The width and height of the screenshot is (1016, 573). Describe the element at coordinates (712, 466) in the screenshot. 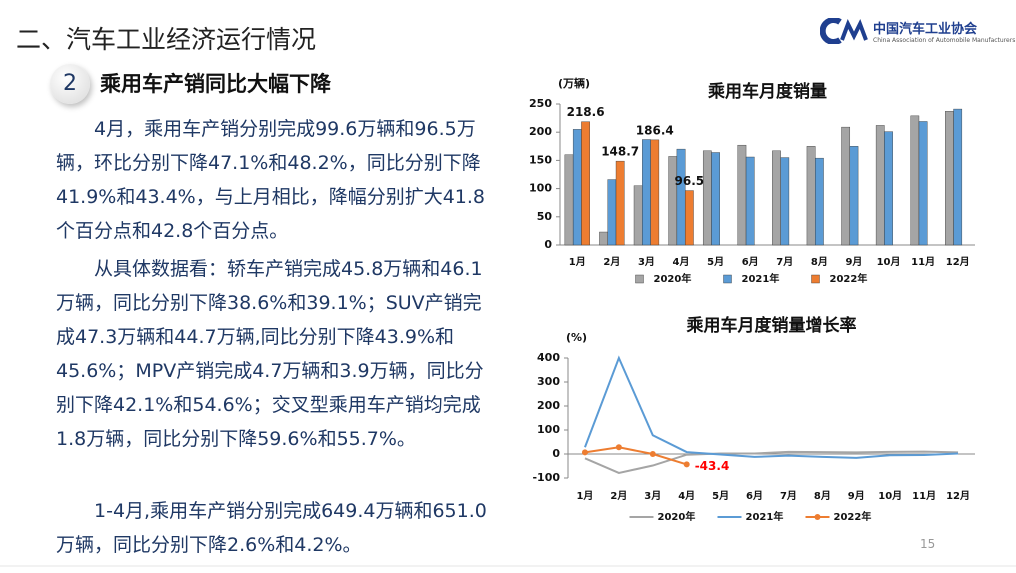

I see `data-label: -43.4` at that location.